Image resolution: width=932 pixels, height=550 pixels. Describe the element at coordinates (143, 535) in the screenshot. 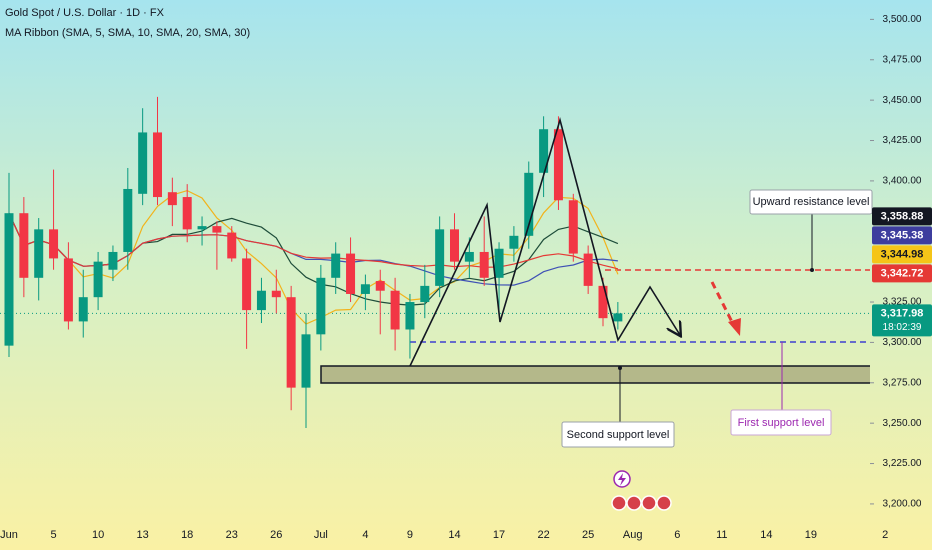

I see `x-tick-label: 13` at that location.